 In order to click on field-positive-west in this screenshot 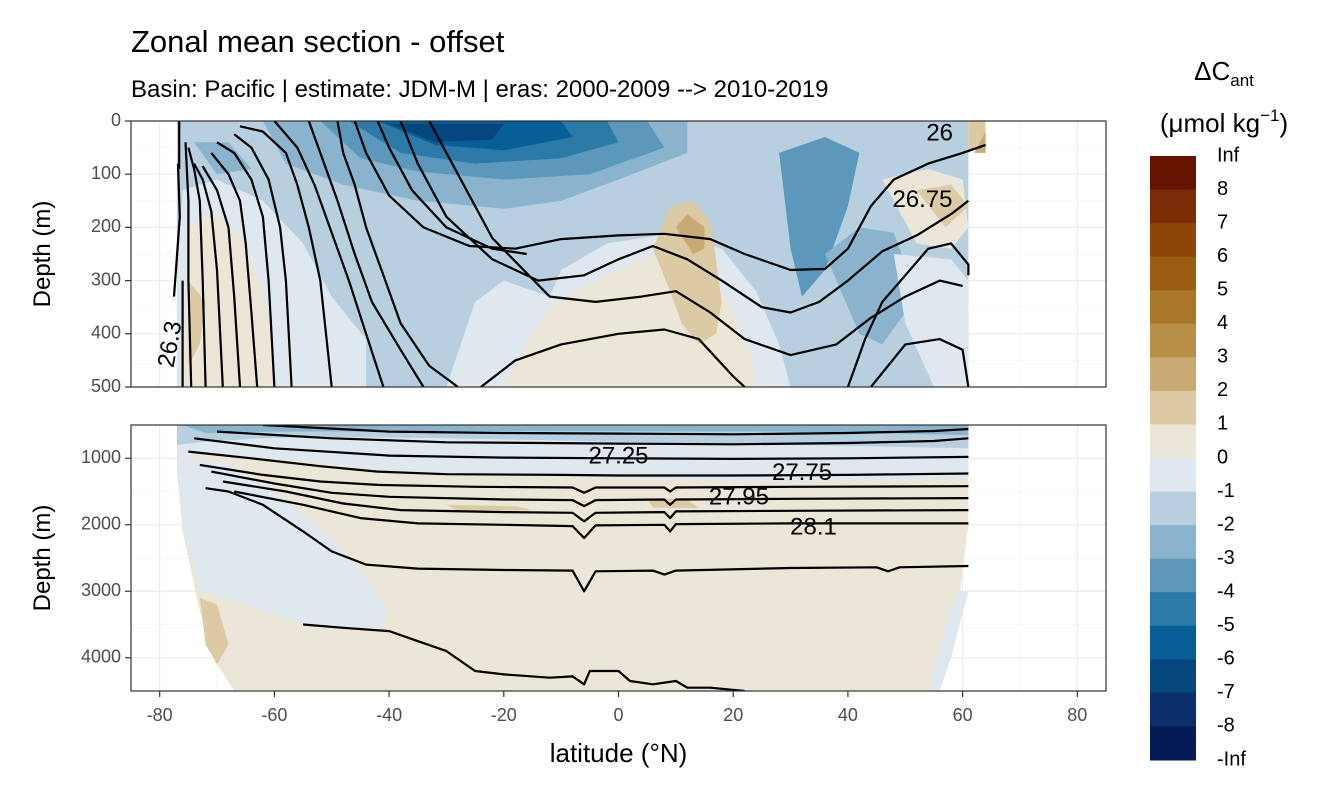, I will do `click(214, 631)`.